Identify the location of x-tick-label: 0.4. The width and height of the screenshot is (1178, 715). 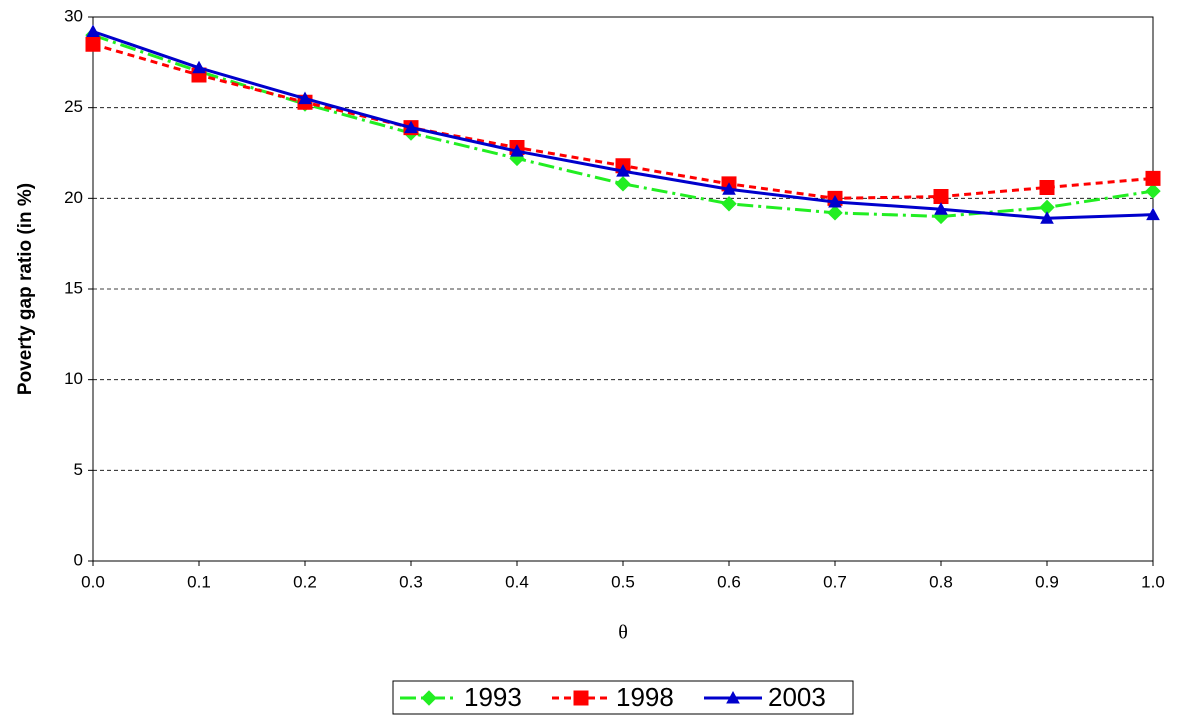
(517, 581).